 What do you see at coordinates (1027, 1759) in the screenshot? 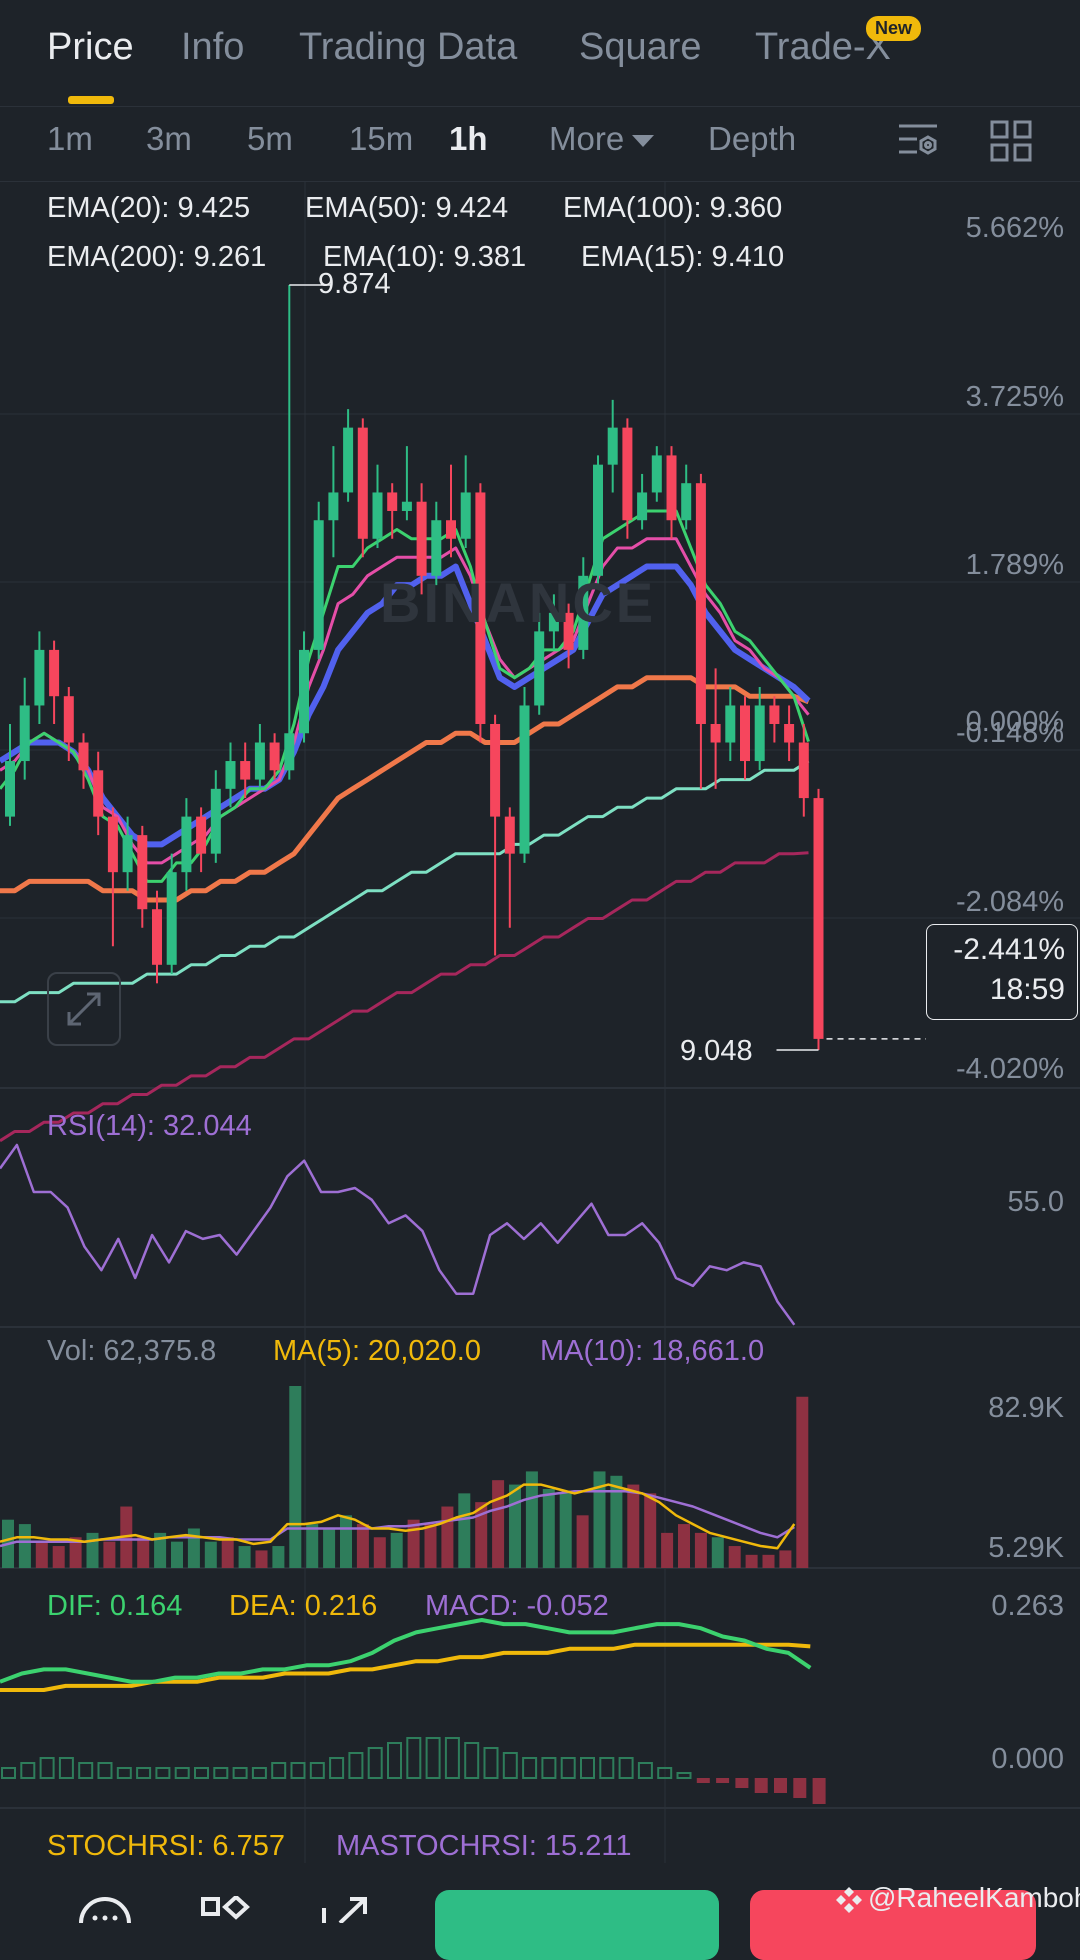
I see `macd-axis-zero: 0.000` at bounding box center [1027, 1759].